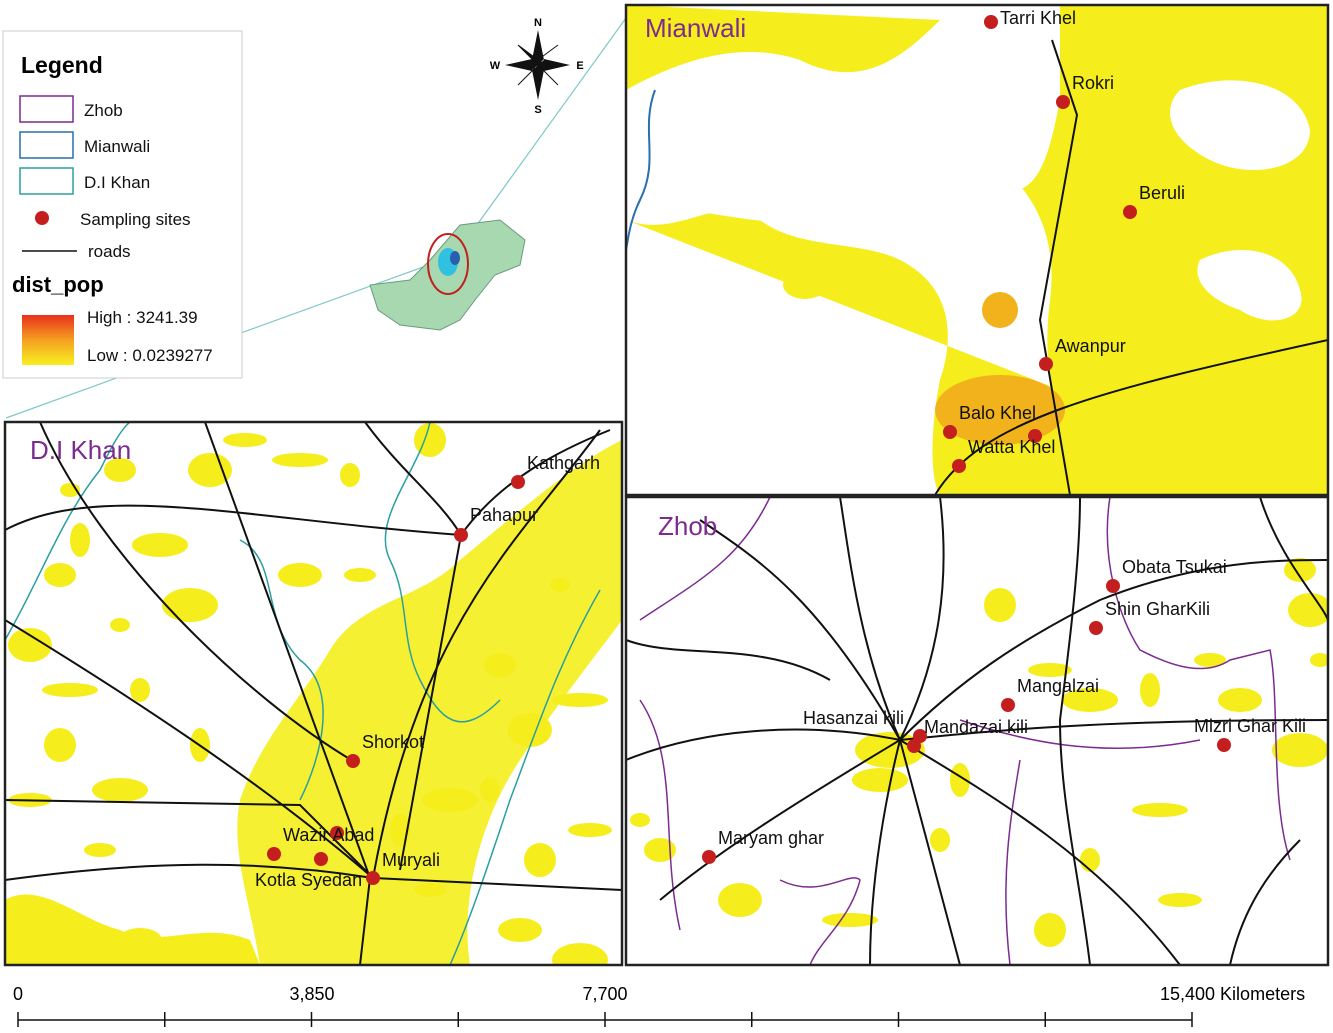 Image resolution: width=1333 pixels, height=1033 pixels. I want to click on legend-subtitle: dist_pop, so click(58, 284).